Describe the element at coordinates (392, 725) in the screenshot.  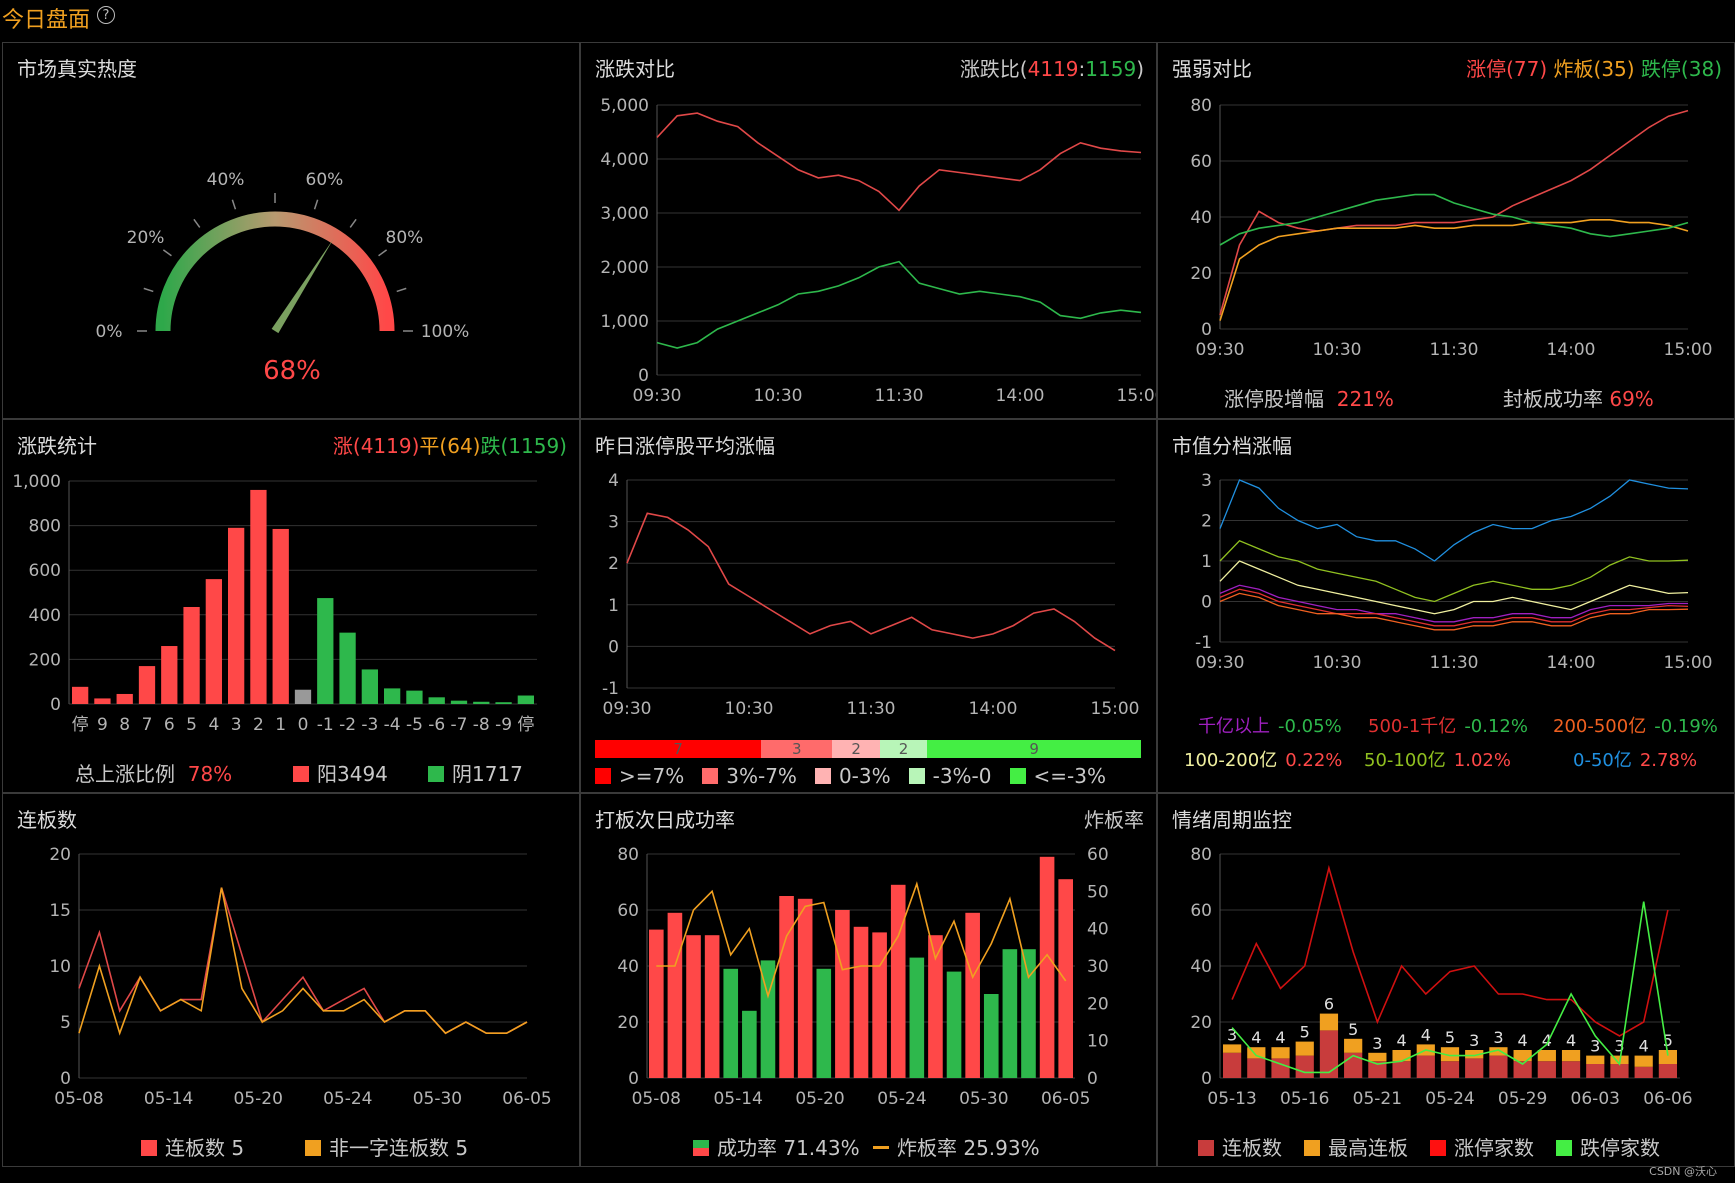
I see `x-tick-label: -4` at that location.